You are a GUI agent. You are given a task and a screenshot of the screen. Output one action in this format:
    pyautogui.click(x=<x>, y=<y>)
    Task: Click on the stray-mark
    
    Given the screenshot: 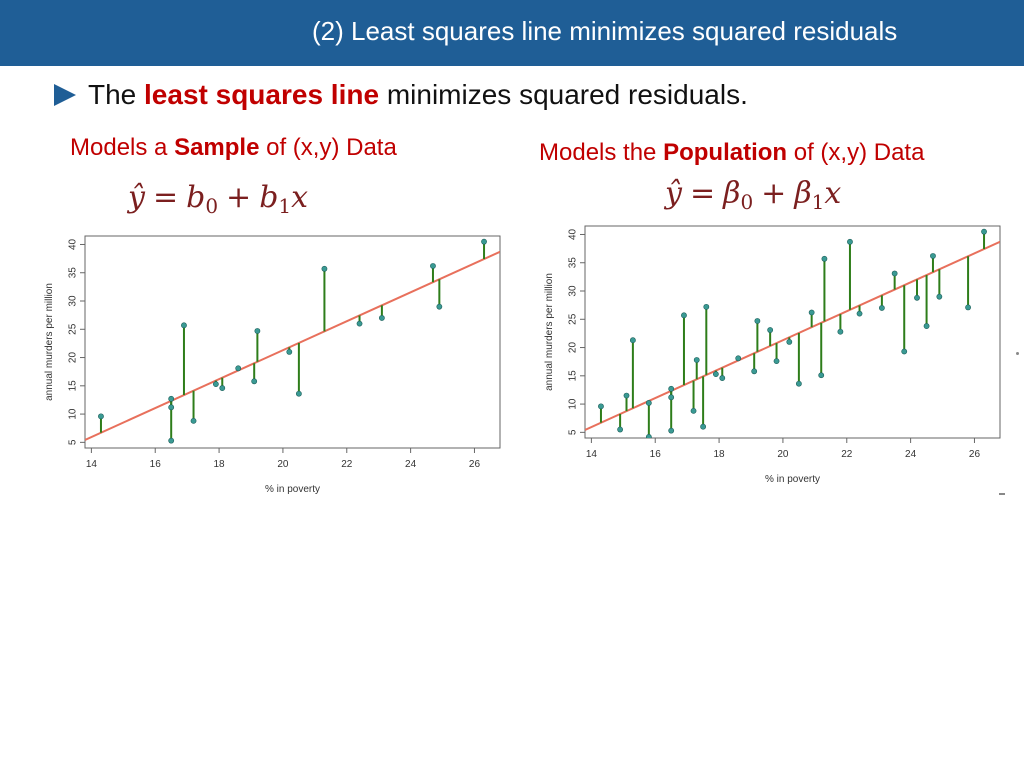 What is the action you would take?
    pyautogui.click(x=1017, y=353)
    